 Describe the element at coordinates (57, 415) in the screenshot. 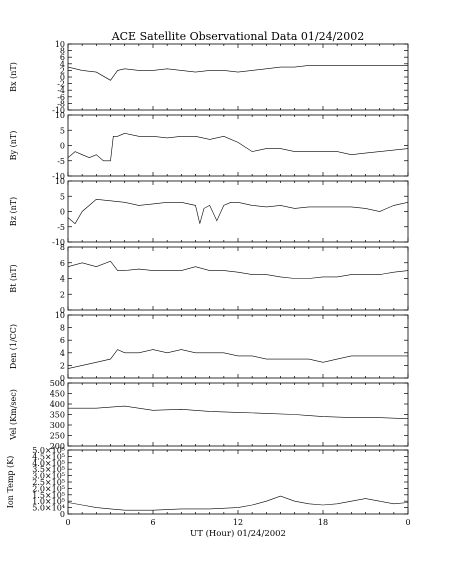

I see `y-tick-label: 350` at that location.